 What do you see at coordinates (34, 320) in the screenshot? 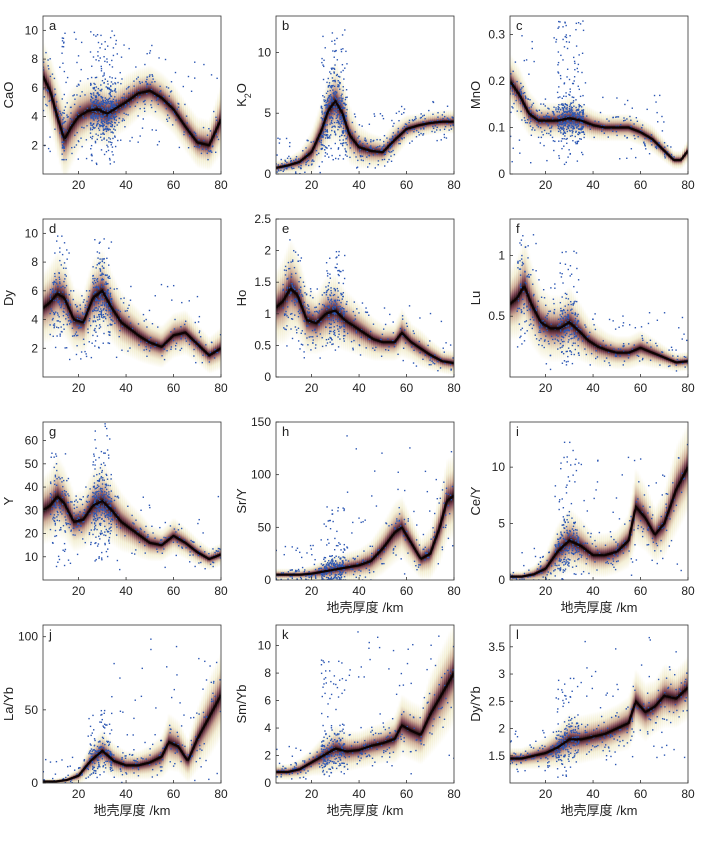
I see `y-tick-label: 4` at bounding box center [34, 320].